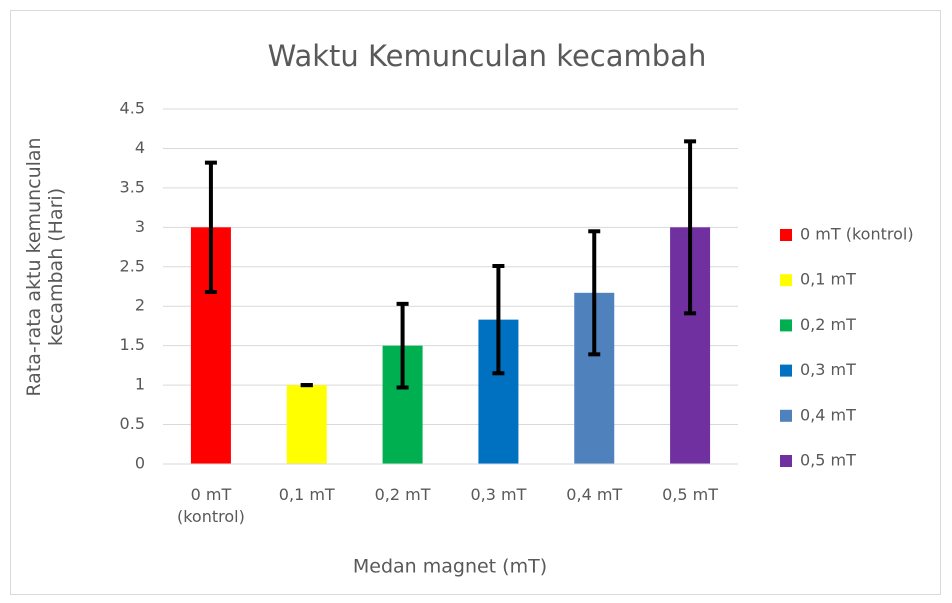  Describe the element at coordinates (140, 305) in the screenshot. I see `y-tick-label: 2` at that location.